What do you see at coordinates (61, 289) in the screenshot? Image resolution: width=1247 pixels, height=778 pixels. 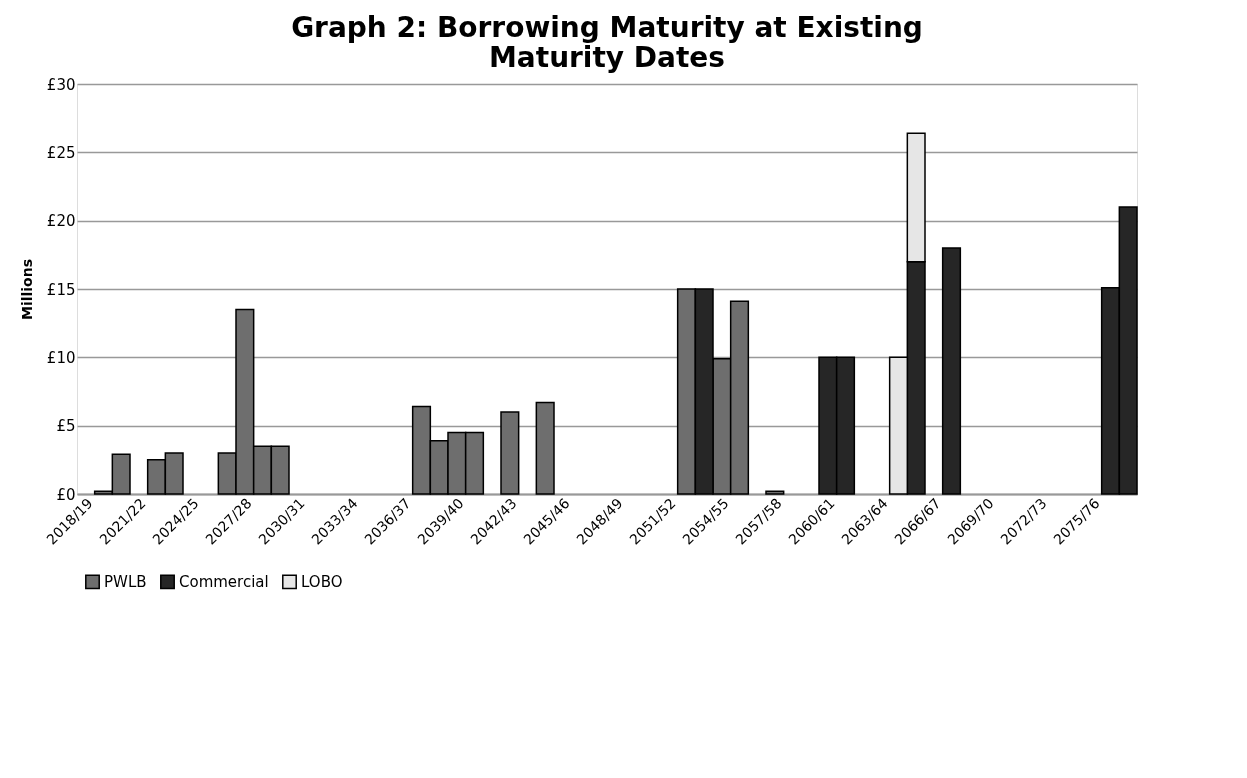 I see `y-tick-label: £15` at bounding box center [61, 289].